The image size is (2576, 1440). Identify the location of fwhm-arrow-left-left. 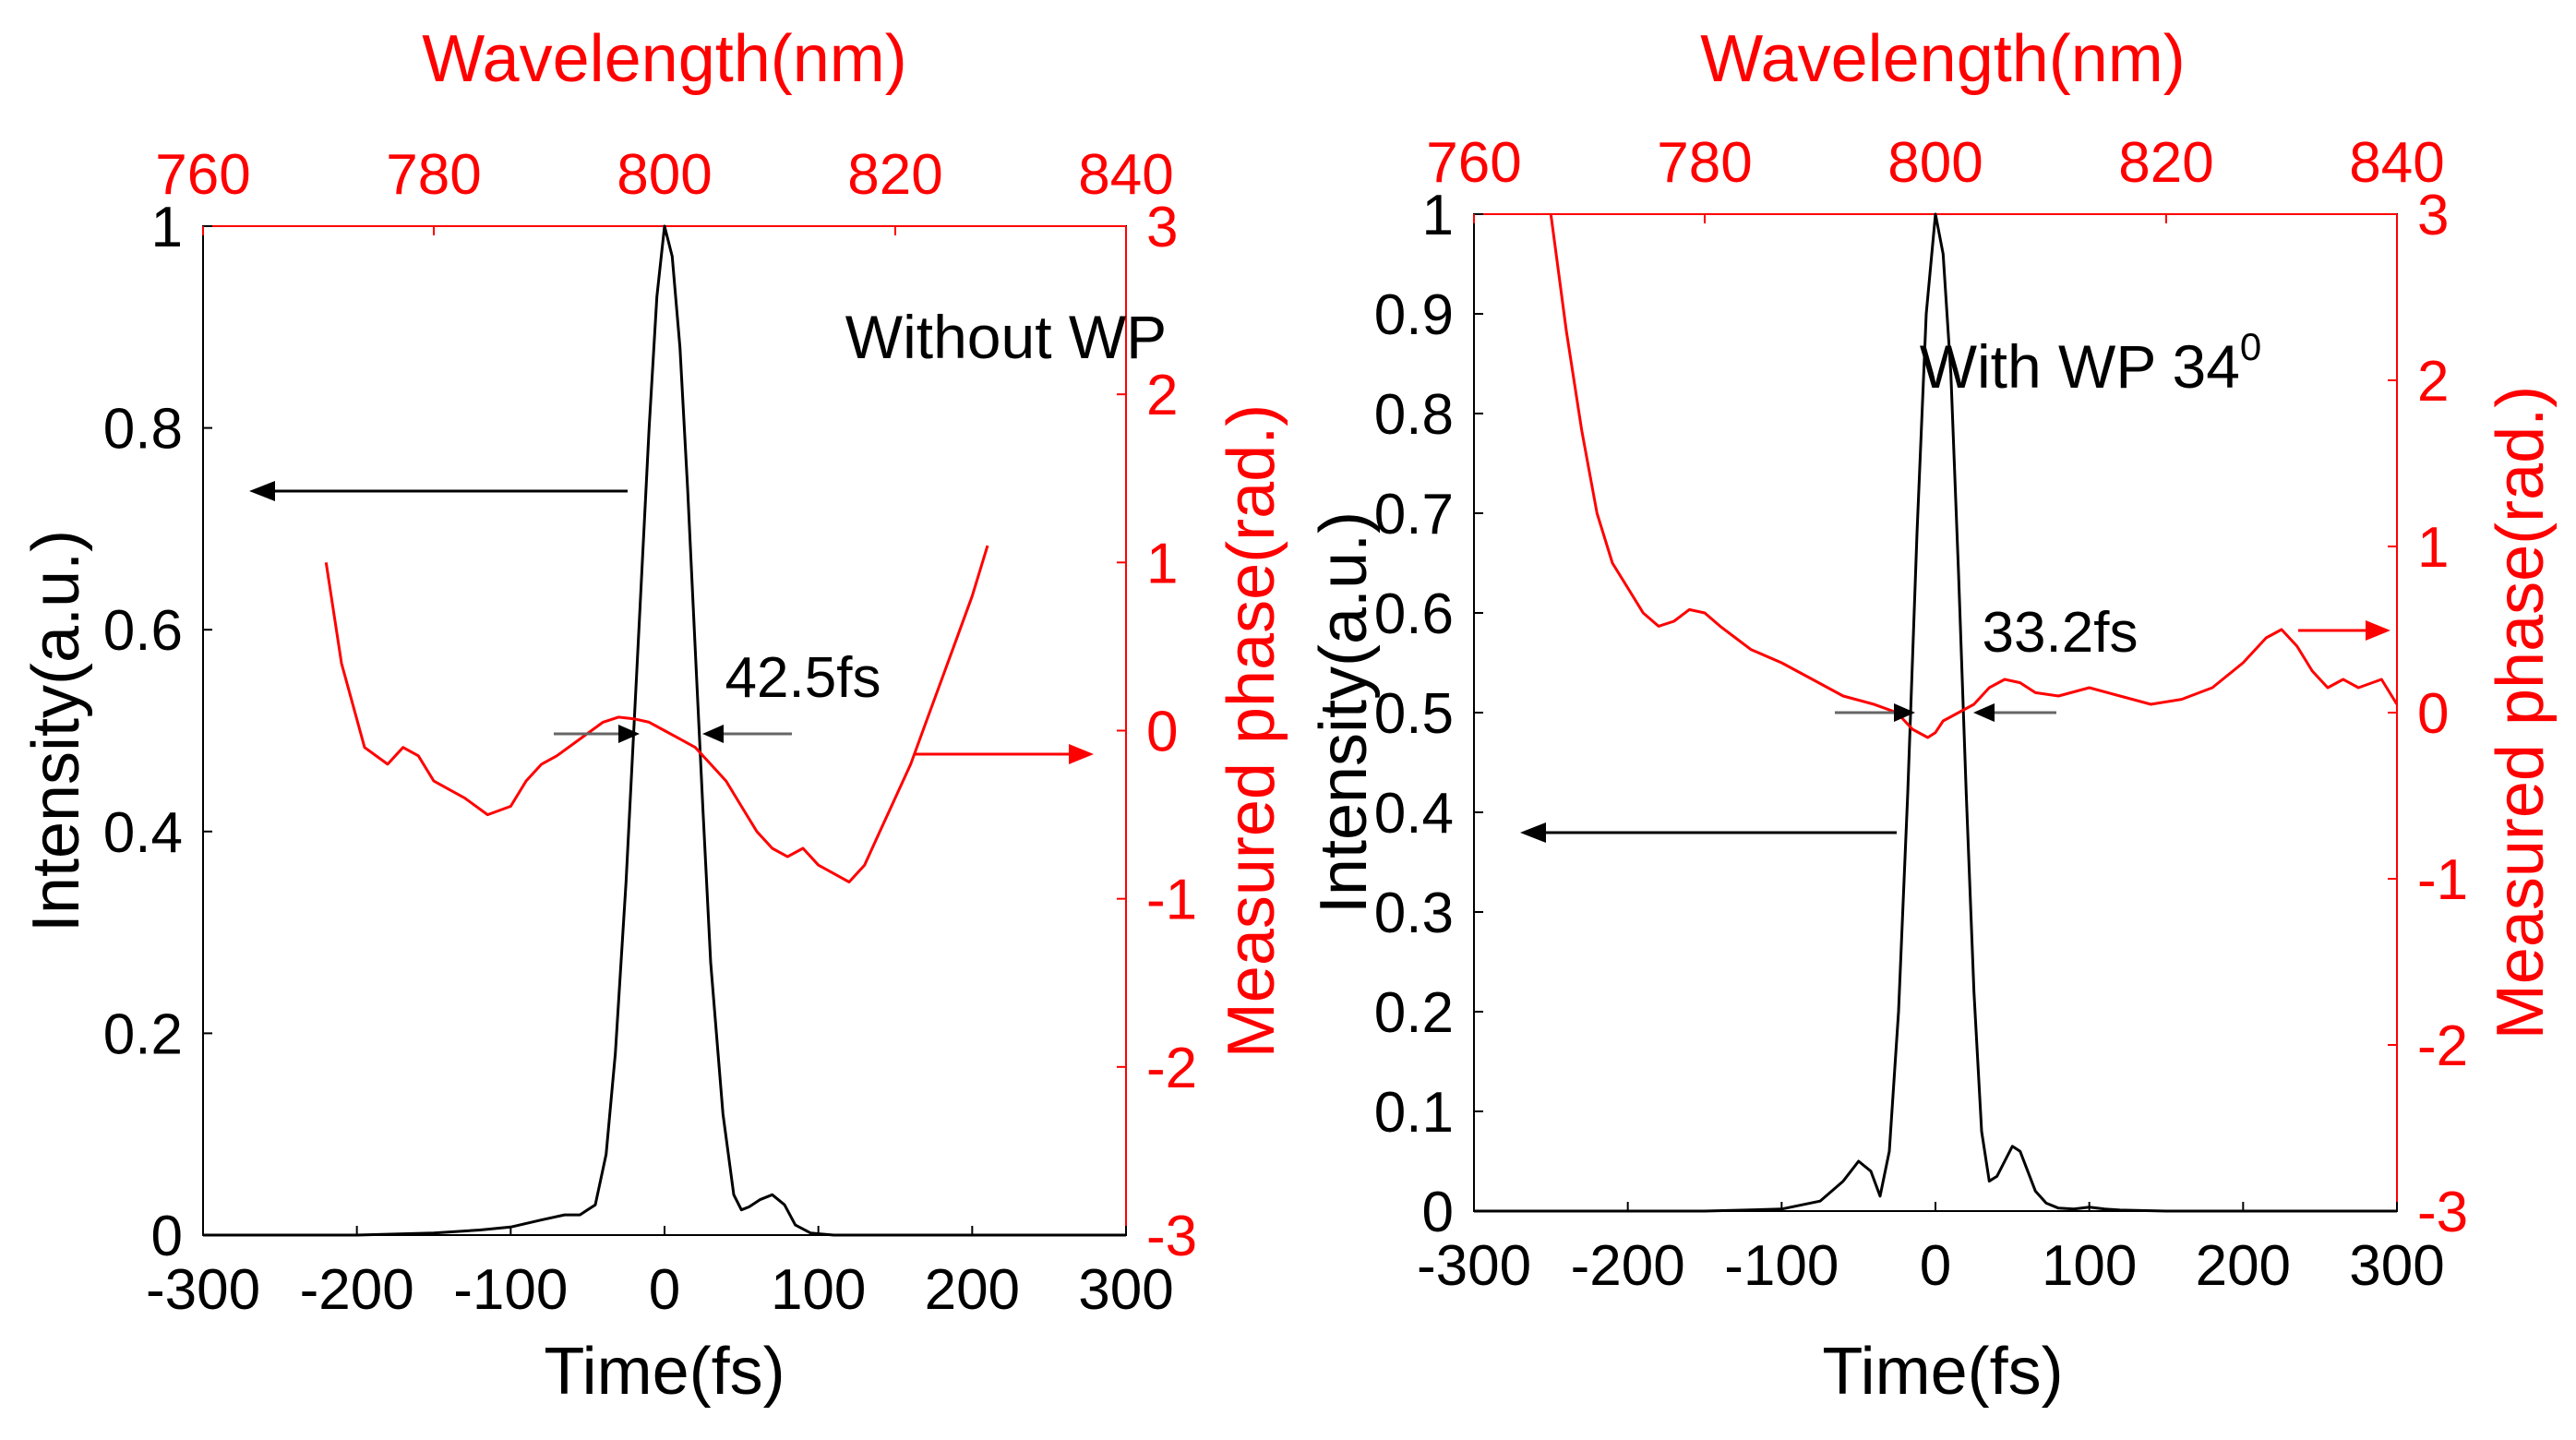
(713, 734).